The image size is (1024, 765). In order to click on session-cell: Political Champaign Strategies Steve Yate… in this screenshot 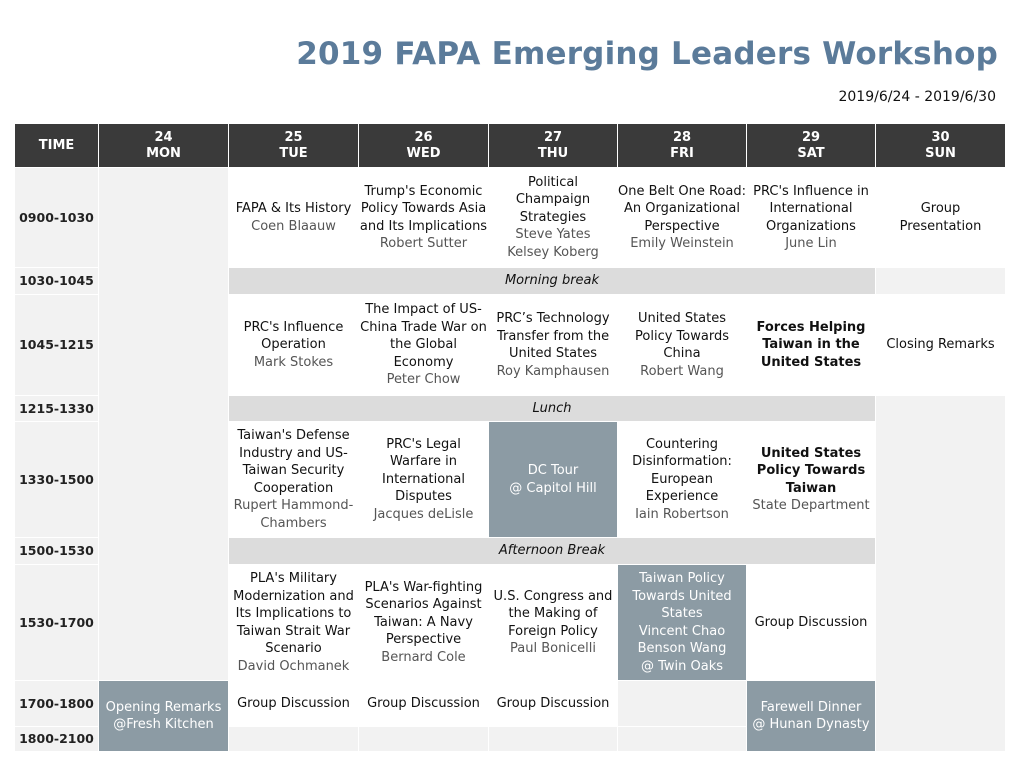, I will do `click(553, 217)`.